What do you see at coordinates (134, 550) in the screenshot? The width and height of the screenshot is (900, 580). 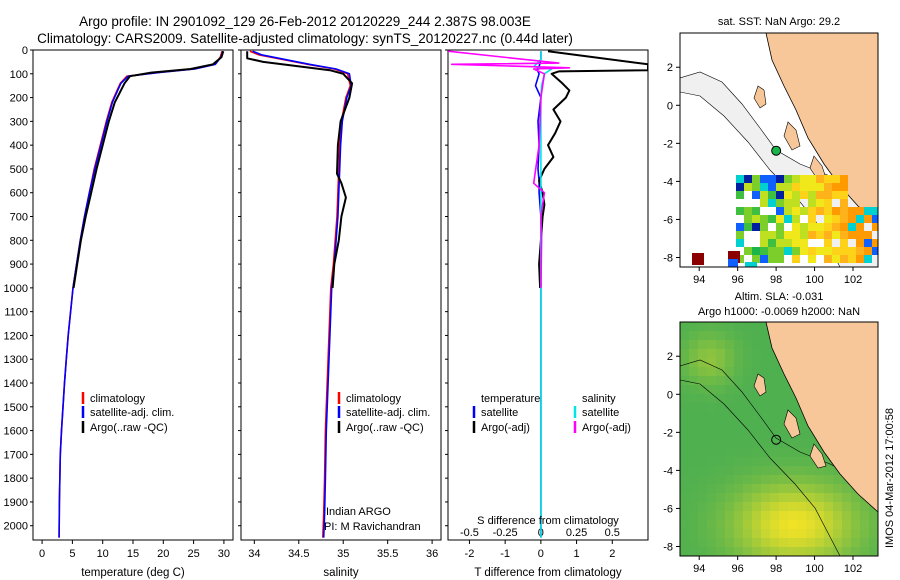 I see `temperature-x-axis: 0 5 10 15 20 25 30` at bounding box center [134, 550].